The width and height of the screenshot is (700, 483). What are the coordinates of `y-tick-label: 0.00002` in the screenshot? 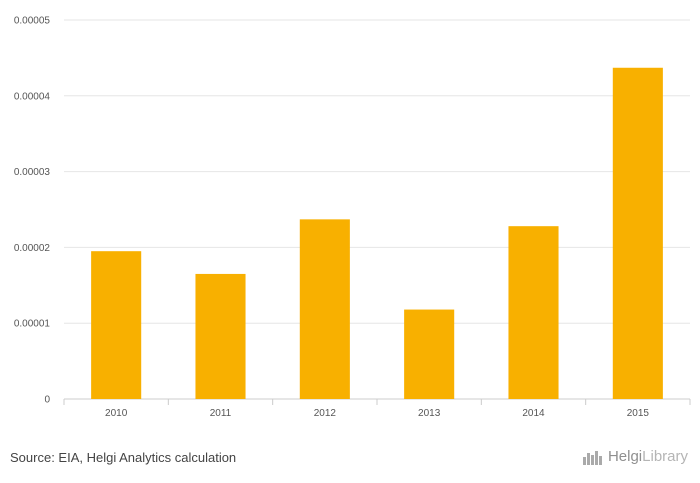 It's located at (32, 248).